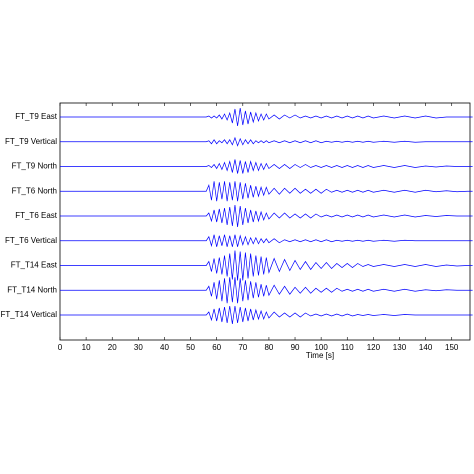  Describe the element at coordinates (400, 347) in the screenshot. I see `x-tick-label: 130` at that location.